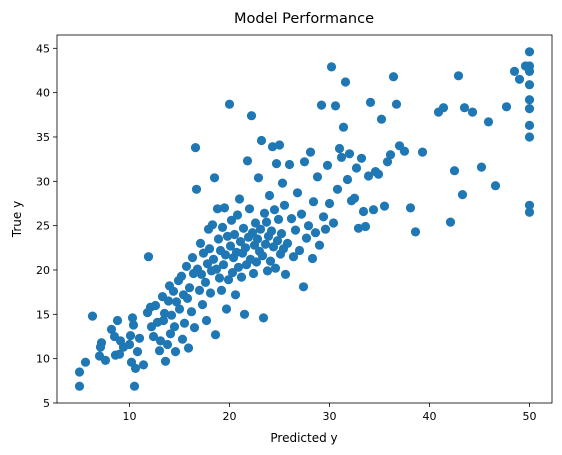  What do you see at coordinates (43, 314) in the screenshot?
I see `y-tick-label: 15` at bounding box center [43, 314].